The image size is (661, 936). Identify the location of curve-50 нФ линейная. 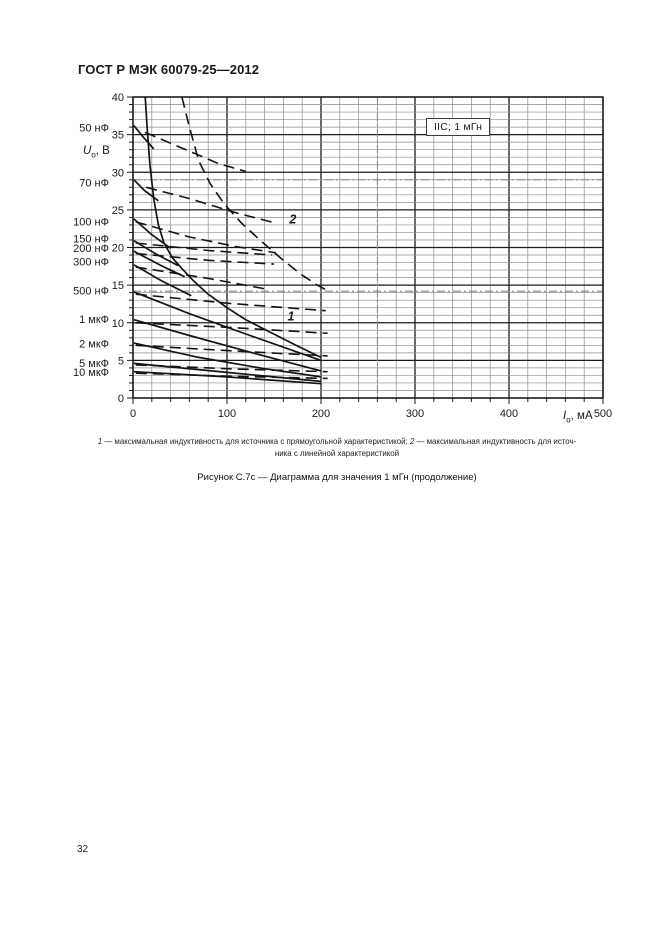
(195, 152).